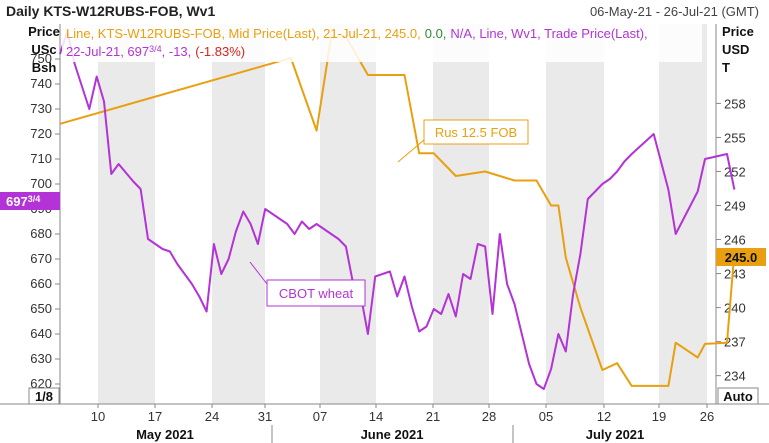  I want to click on legend-line2-mid: , -13,, so click(177, 51).